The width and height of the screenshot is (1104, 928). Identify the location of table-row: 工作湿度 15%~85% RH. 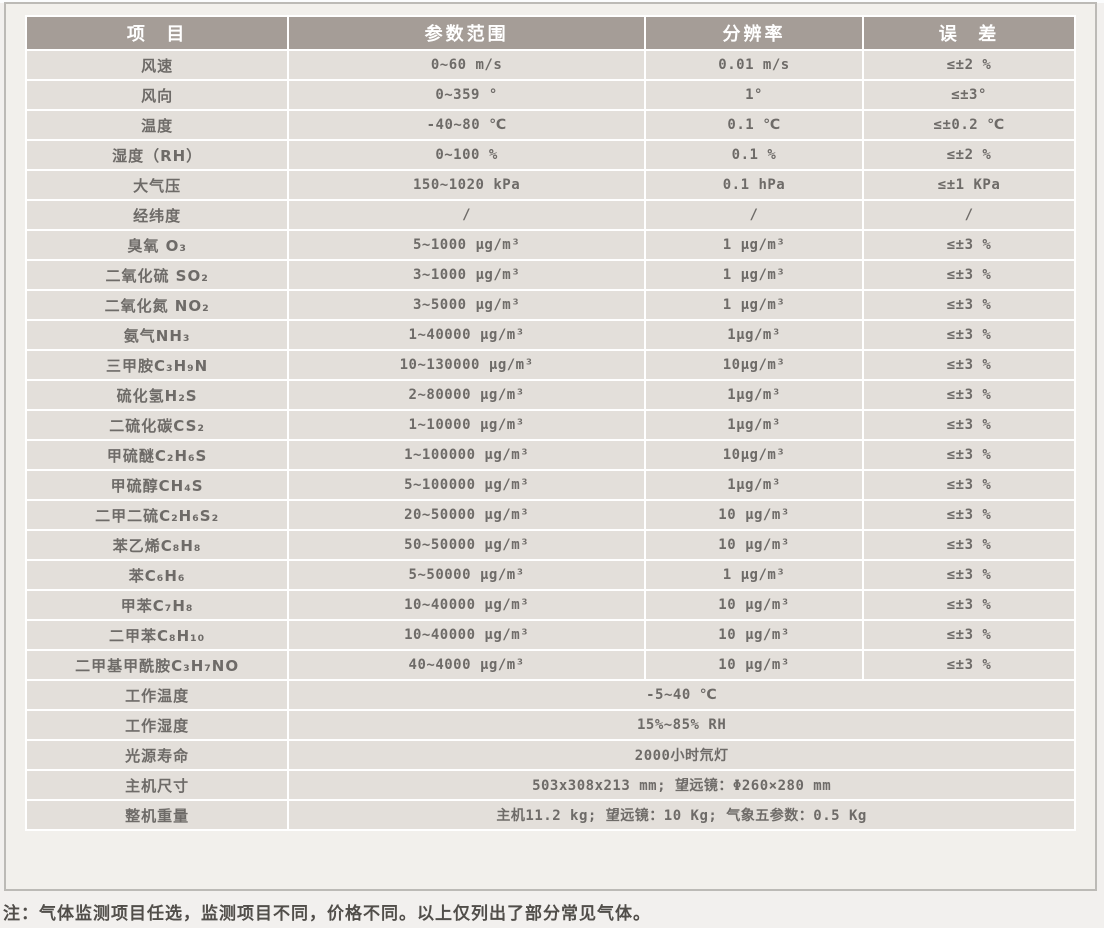
(550, 725).